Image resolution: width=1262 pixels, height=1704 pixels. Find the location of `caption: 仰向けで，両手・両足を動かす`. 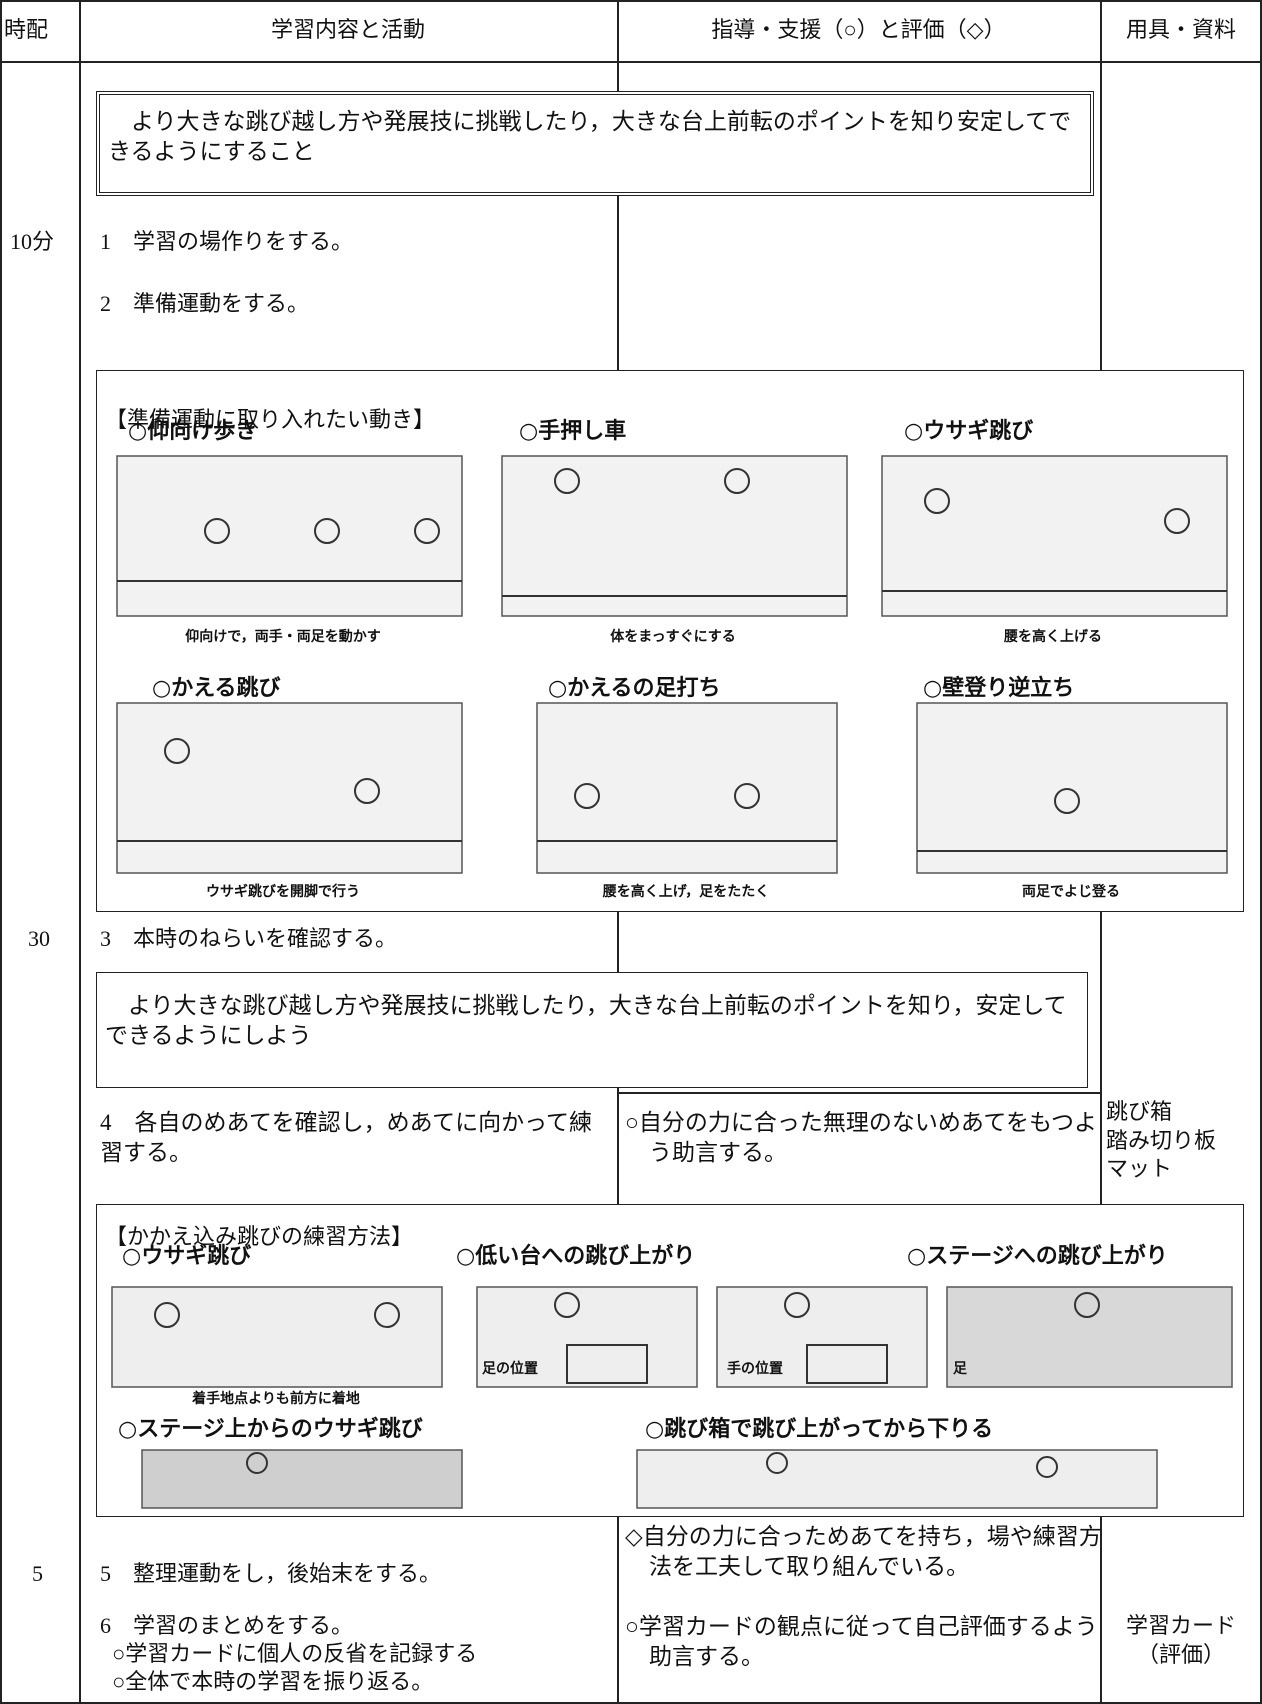

caption: 仰向けで，両手・両足を動かす is located at coordinates (283, 637).